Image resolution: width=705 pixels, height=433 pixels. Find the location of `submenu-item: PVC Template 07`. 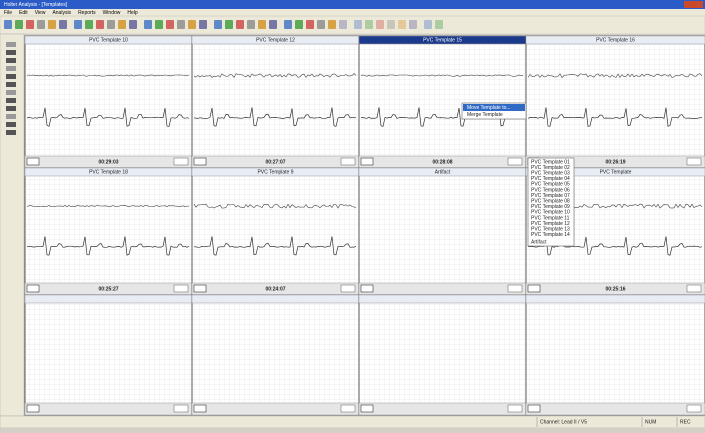

submenu-item: PVC Template 07 is located at coordinates (550, 196).